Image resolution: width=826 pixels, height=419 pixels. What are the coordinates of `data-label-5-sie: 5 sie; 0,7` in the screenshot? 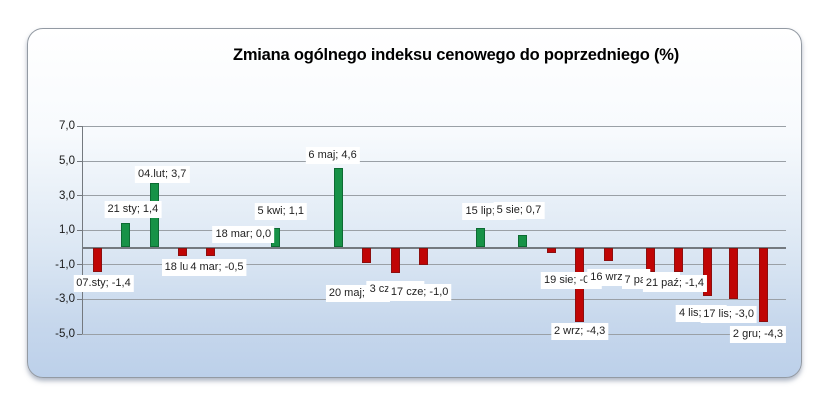 It's located at (519, 210).